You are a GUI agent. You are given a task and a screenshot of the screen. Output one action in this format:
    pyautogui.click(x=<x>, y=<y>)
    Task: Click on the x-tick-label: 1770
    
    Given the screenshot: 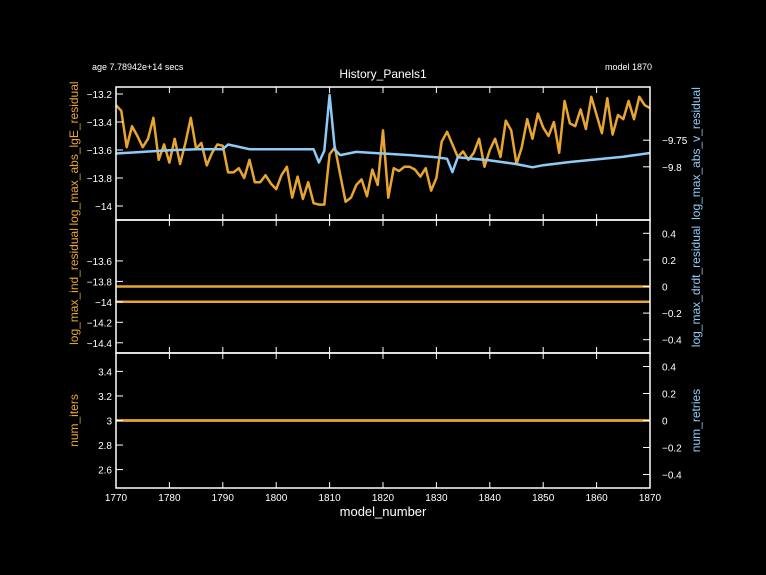 What is the action you would take?
    pyautogui.click(x=116, y=498)
    